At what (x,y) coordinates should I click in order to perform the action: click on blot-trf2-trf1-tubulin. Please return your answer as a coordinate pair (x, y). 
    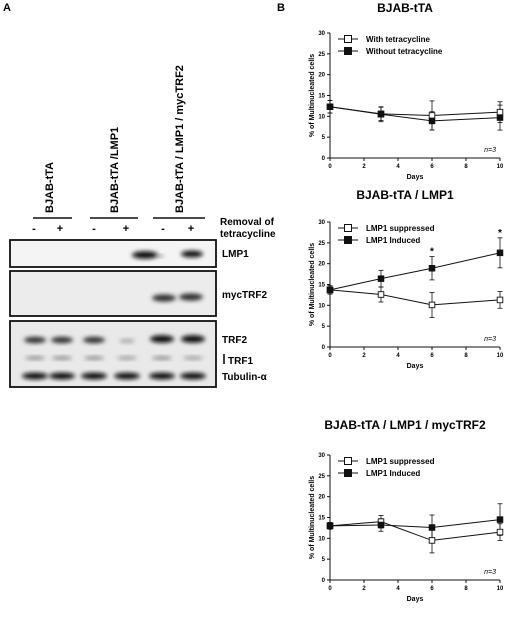
    Looking at the image, I should click on (113, 354).